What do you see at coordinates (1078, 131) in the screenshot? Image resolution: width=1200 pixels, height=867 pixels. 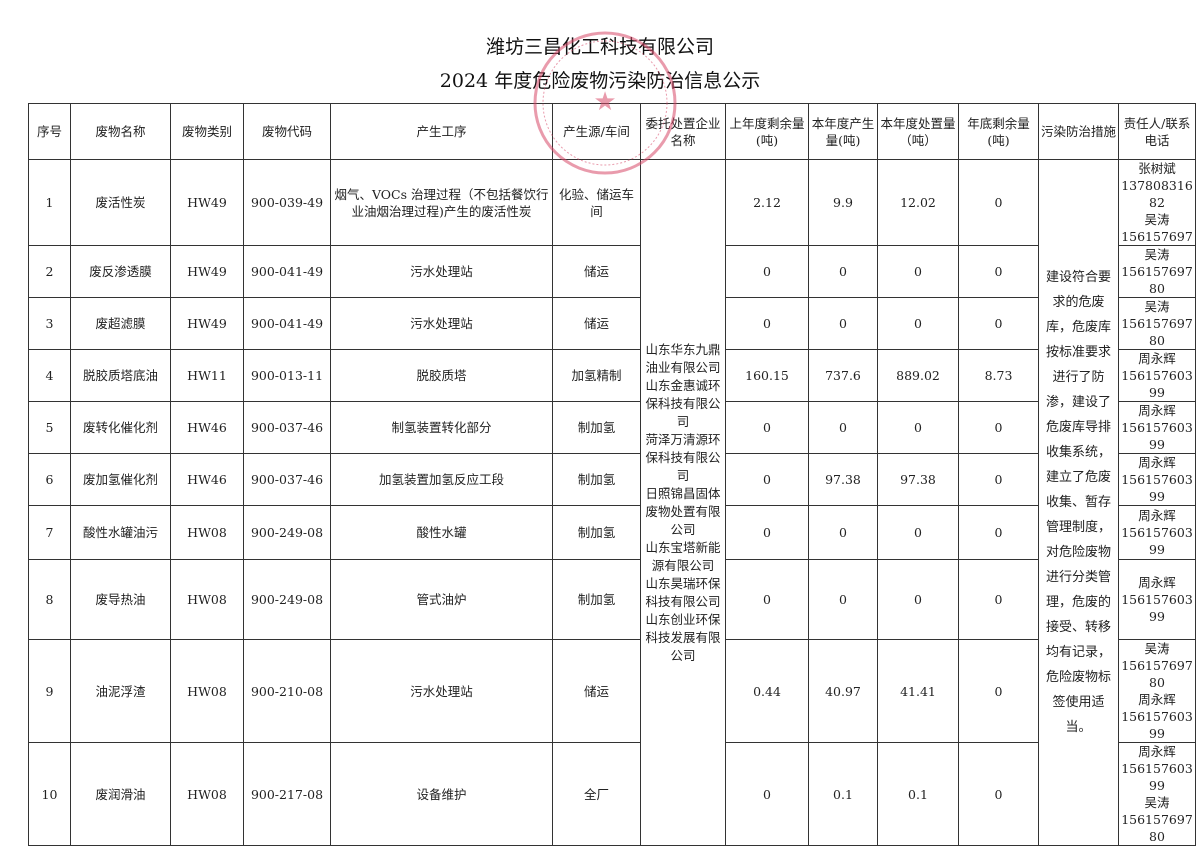 I see `column-header: 污染防治措施` at bounding box center [1078, 131].